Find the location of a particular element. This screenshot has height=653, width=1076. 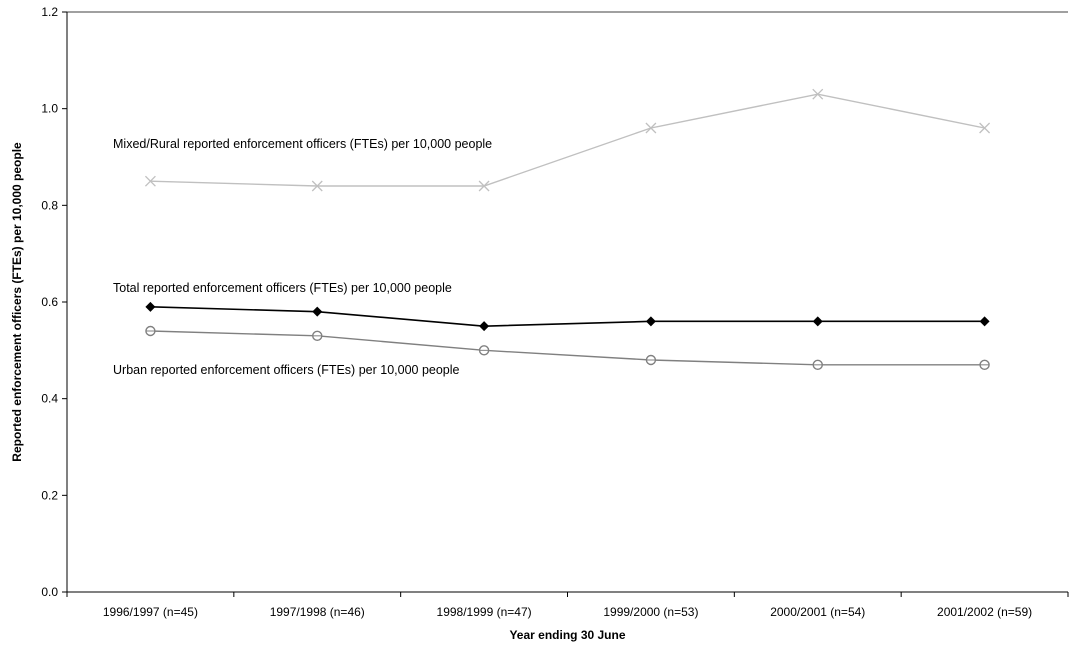

y-tick-label: 0.4 is located at coordinates (49, 399).